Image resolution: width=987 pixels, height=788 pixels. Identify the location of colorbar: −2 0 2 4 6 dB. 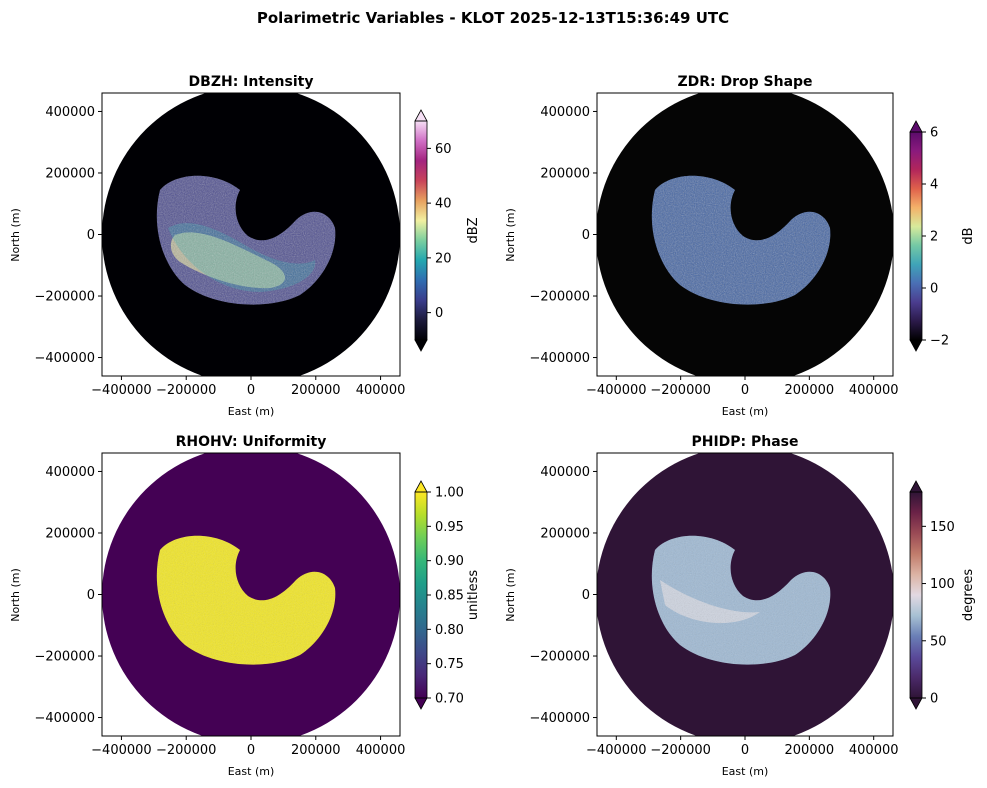
(942, 236).